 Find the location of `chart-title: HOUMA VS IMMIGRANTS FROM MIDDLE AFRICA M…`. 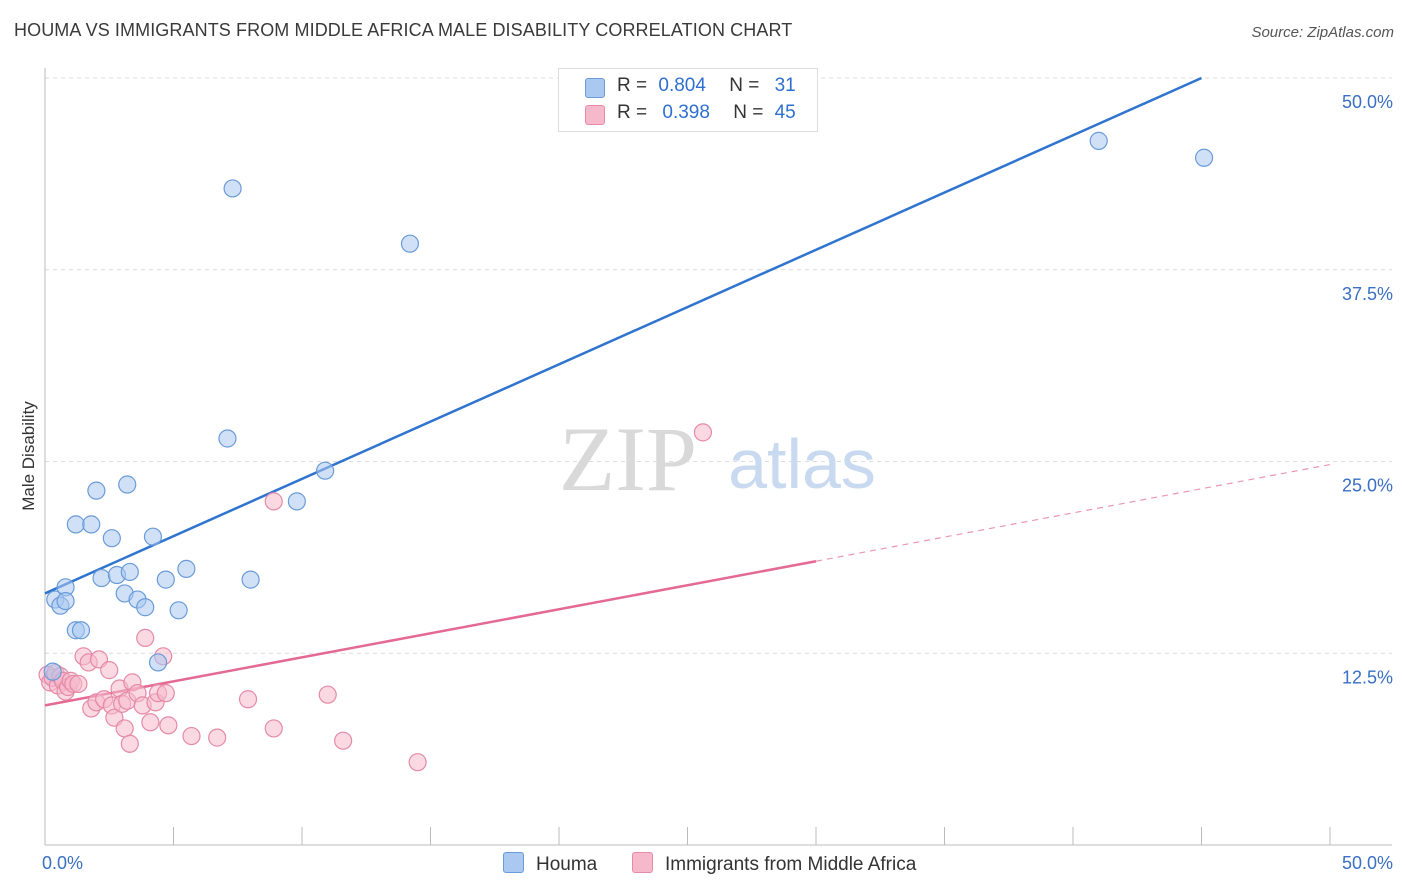

chart-title: HOUMA VS IMMIGRANTS FROM MIDDLE AFRICA M… is located at coordinates (403, 30).